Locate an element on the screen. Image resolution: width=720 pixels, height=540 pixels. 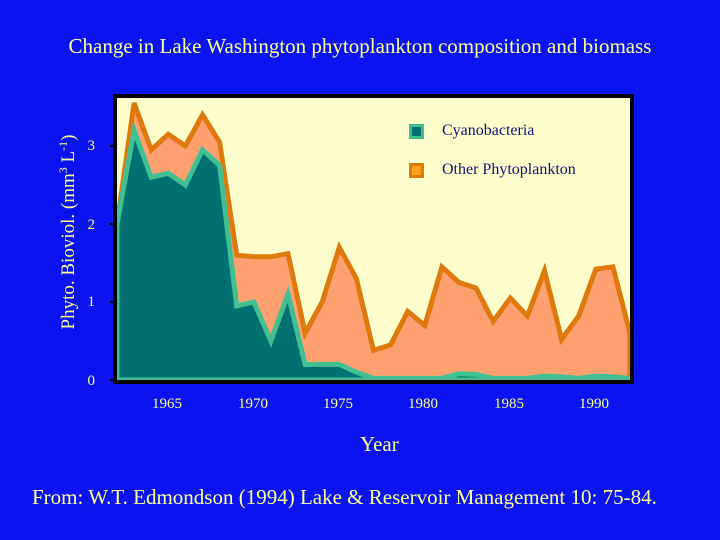
y-tick-0: 0 is located at coordinates (91, 381).